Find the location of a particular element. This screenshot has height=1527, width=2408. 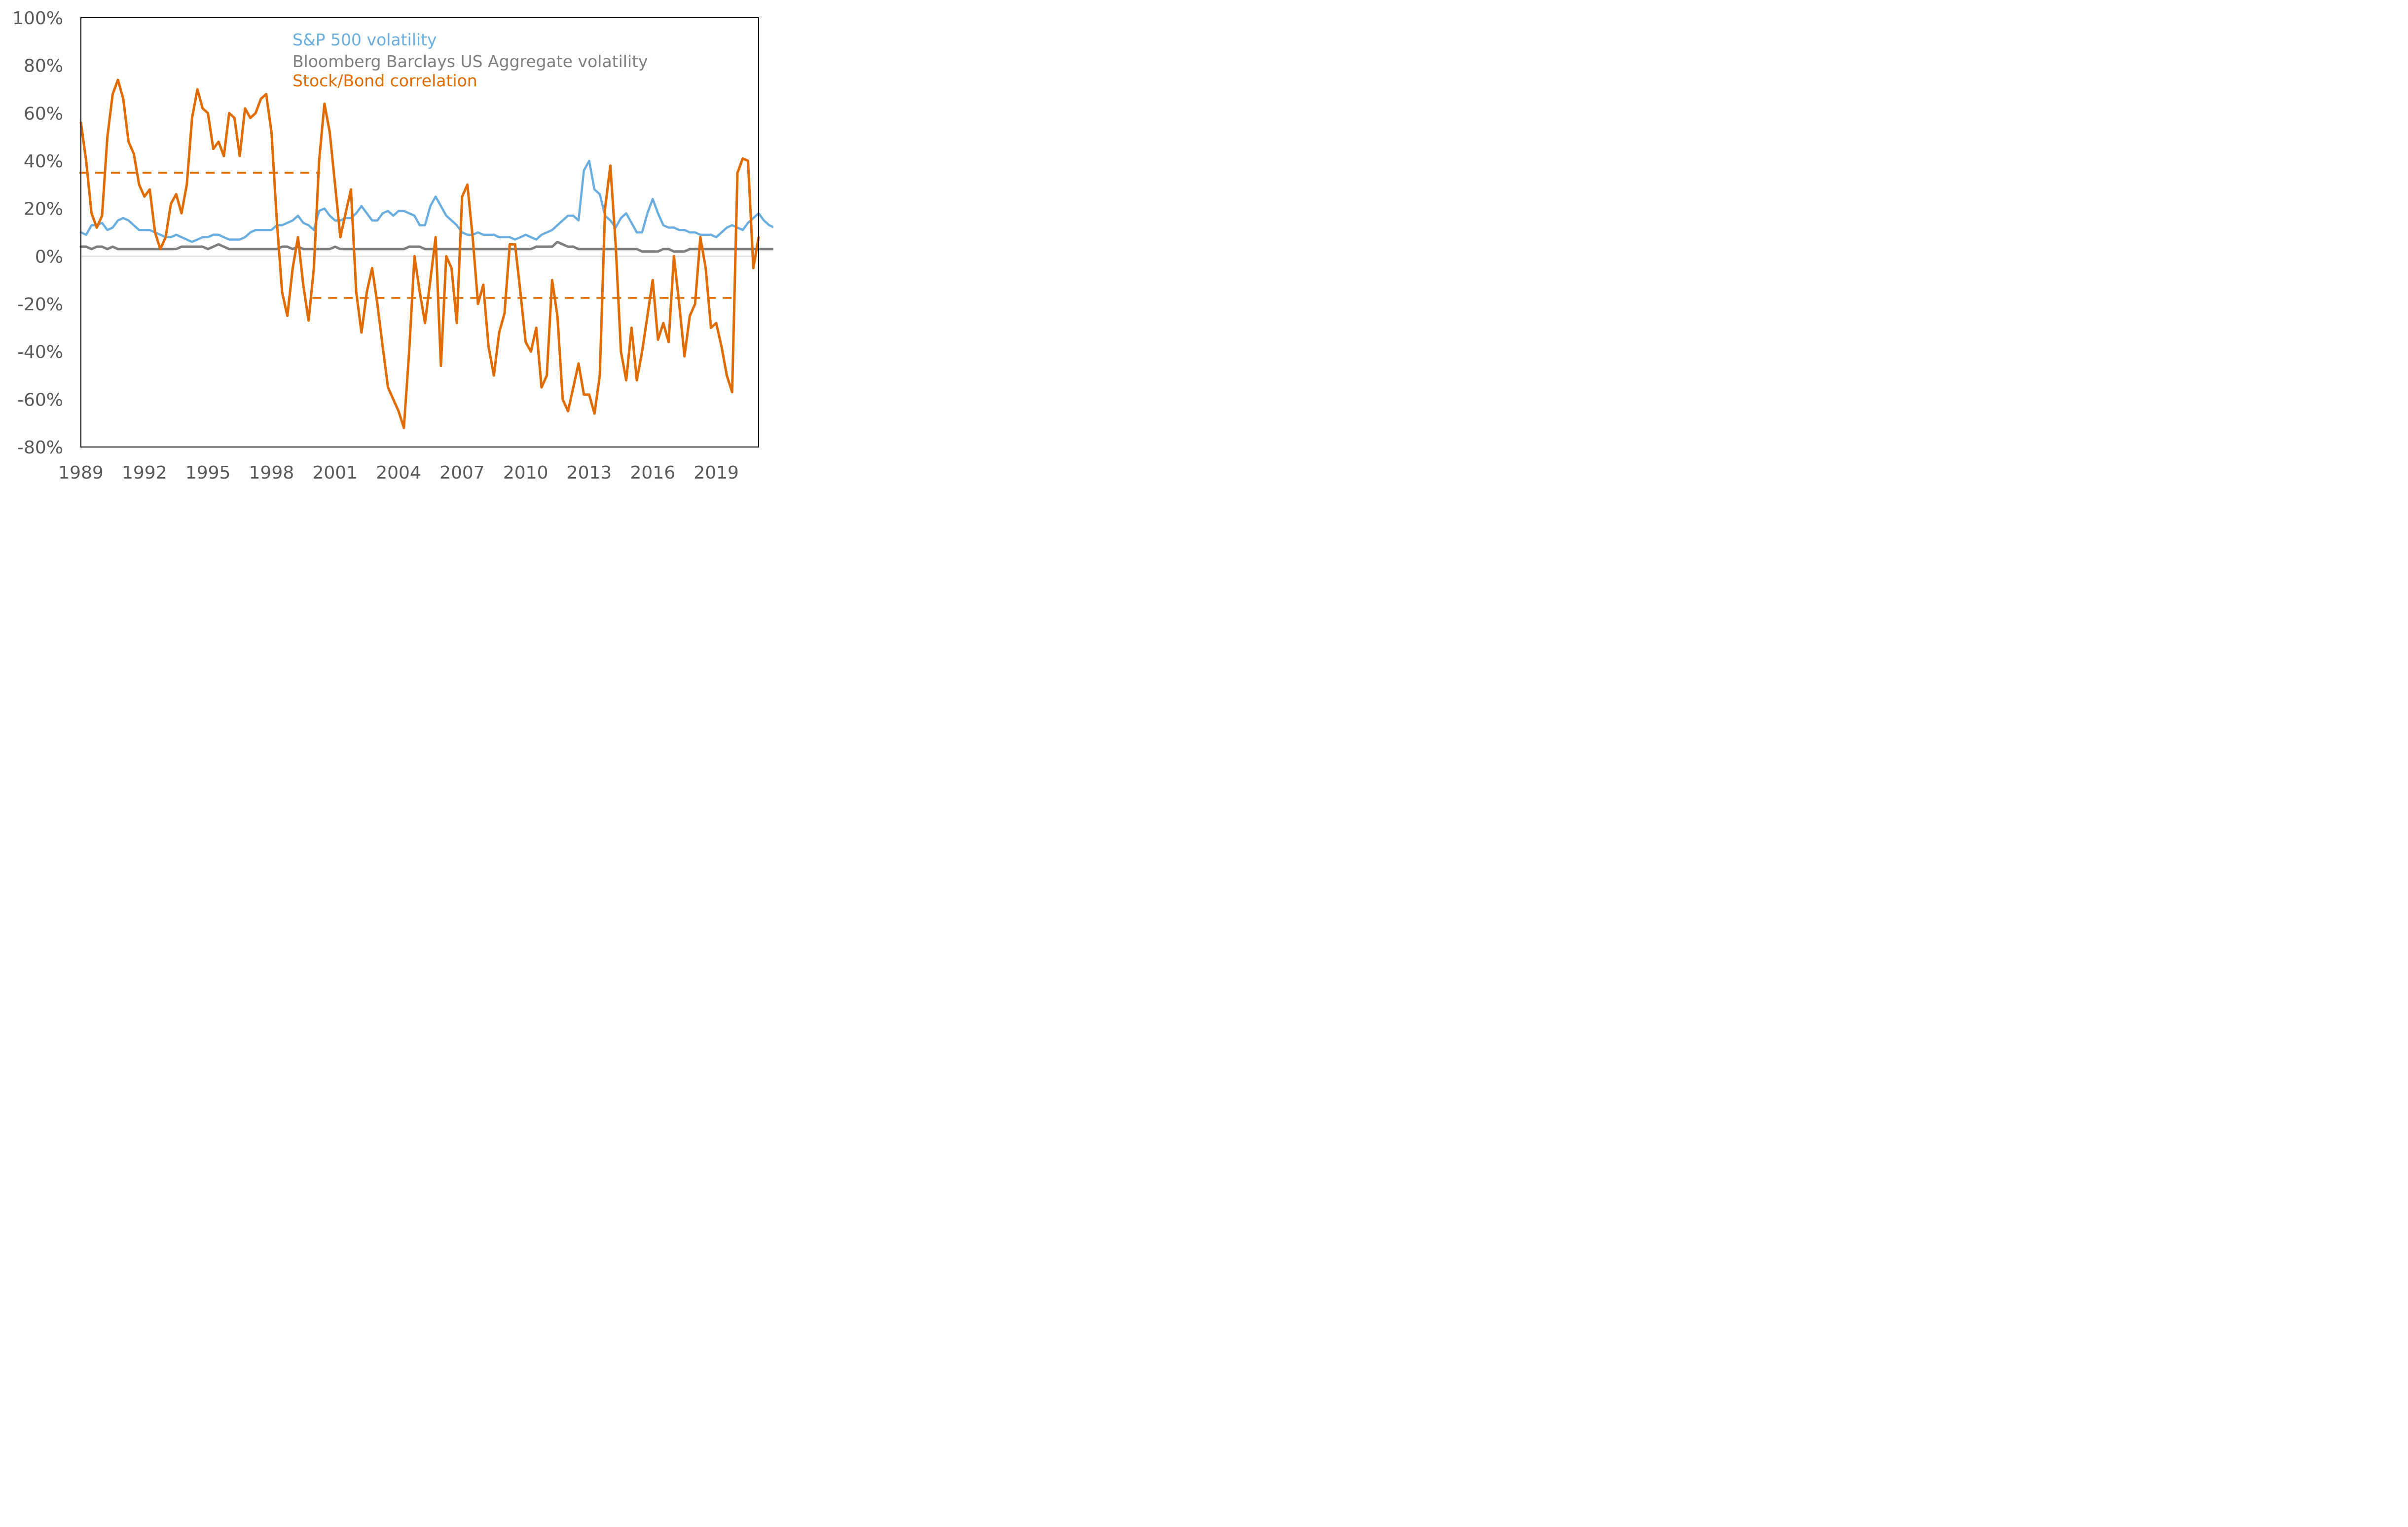

x-tick-label: 2016 is located at coordinates (653, 473).